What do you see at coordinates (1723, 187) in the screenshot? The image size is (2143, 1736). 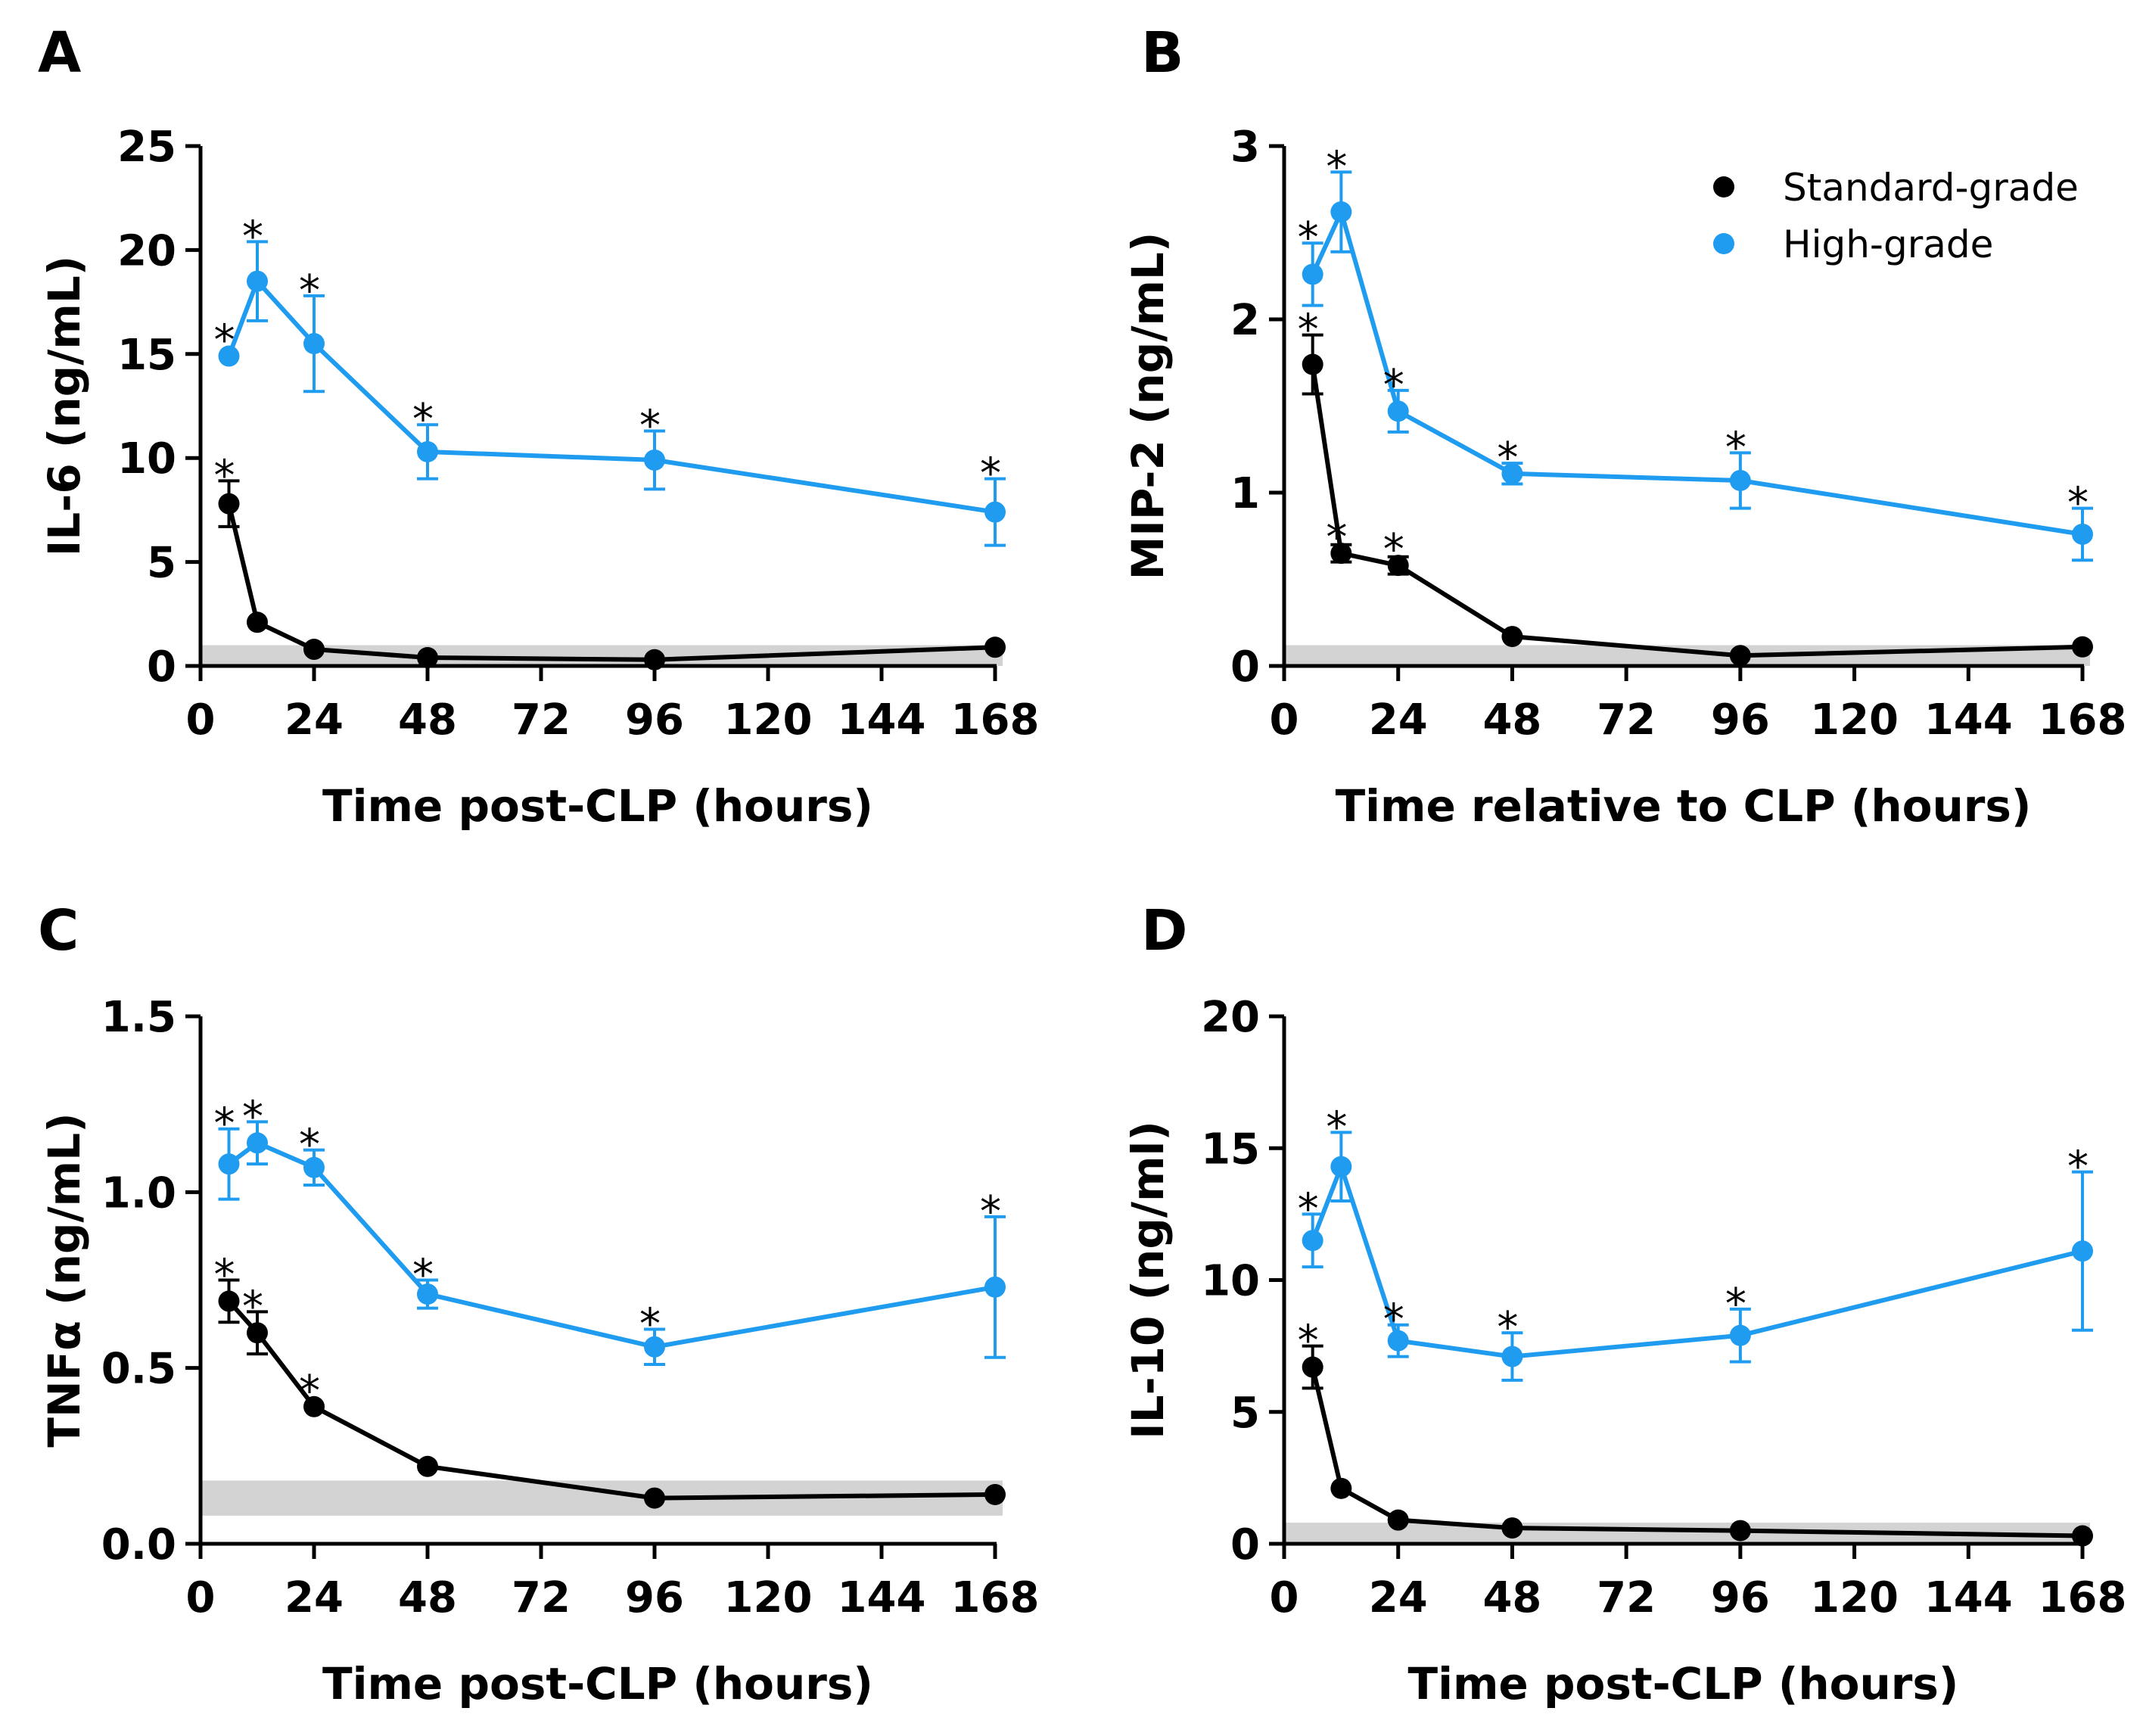 I see `legend-marker-standard` at bounding box center [1723, 187].